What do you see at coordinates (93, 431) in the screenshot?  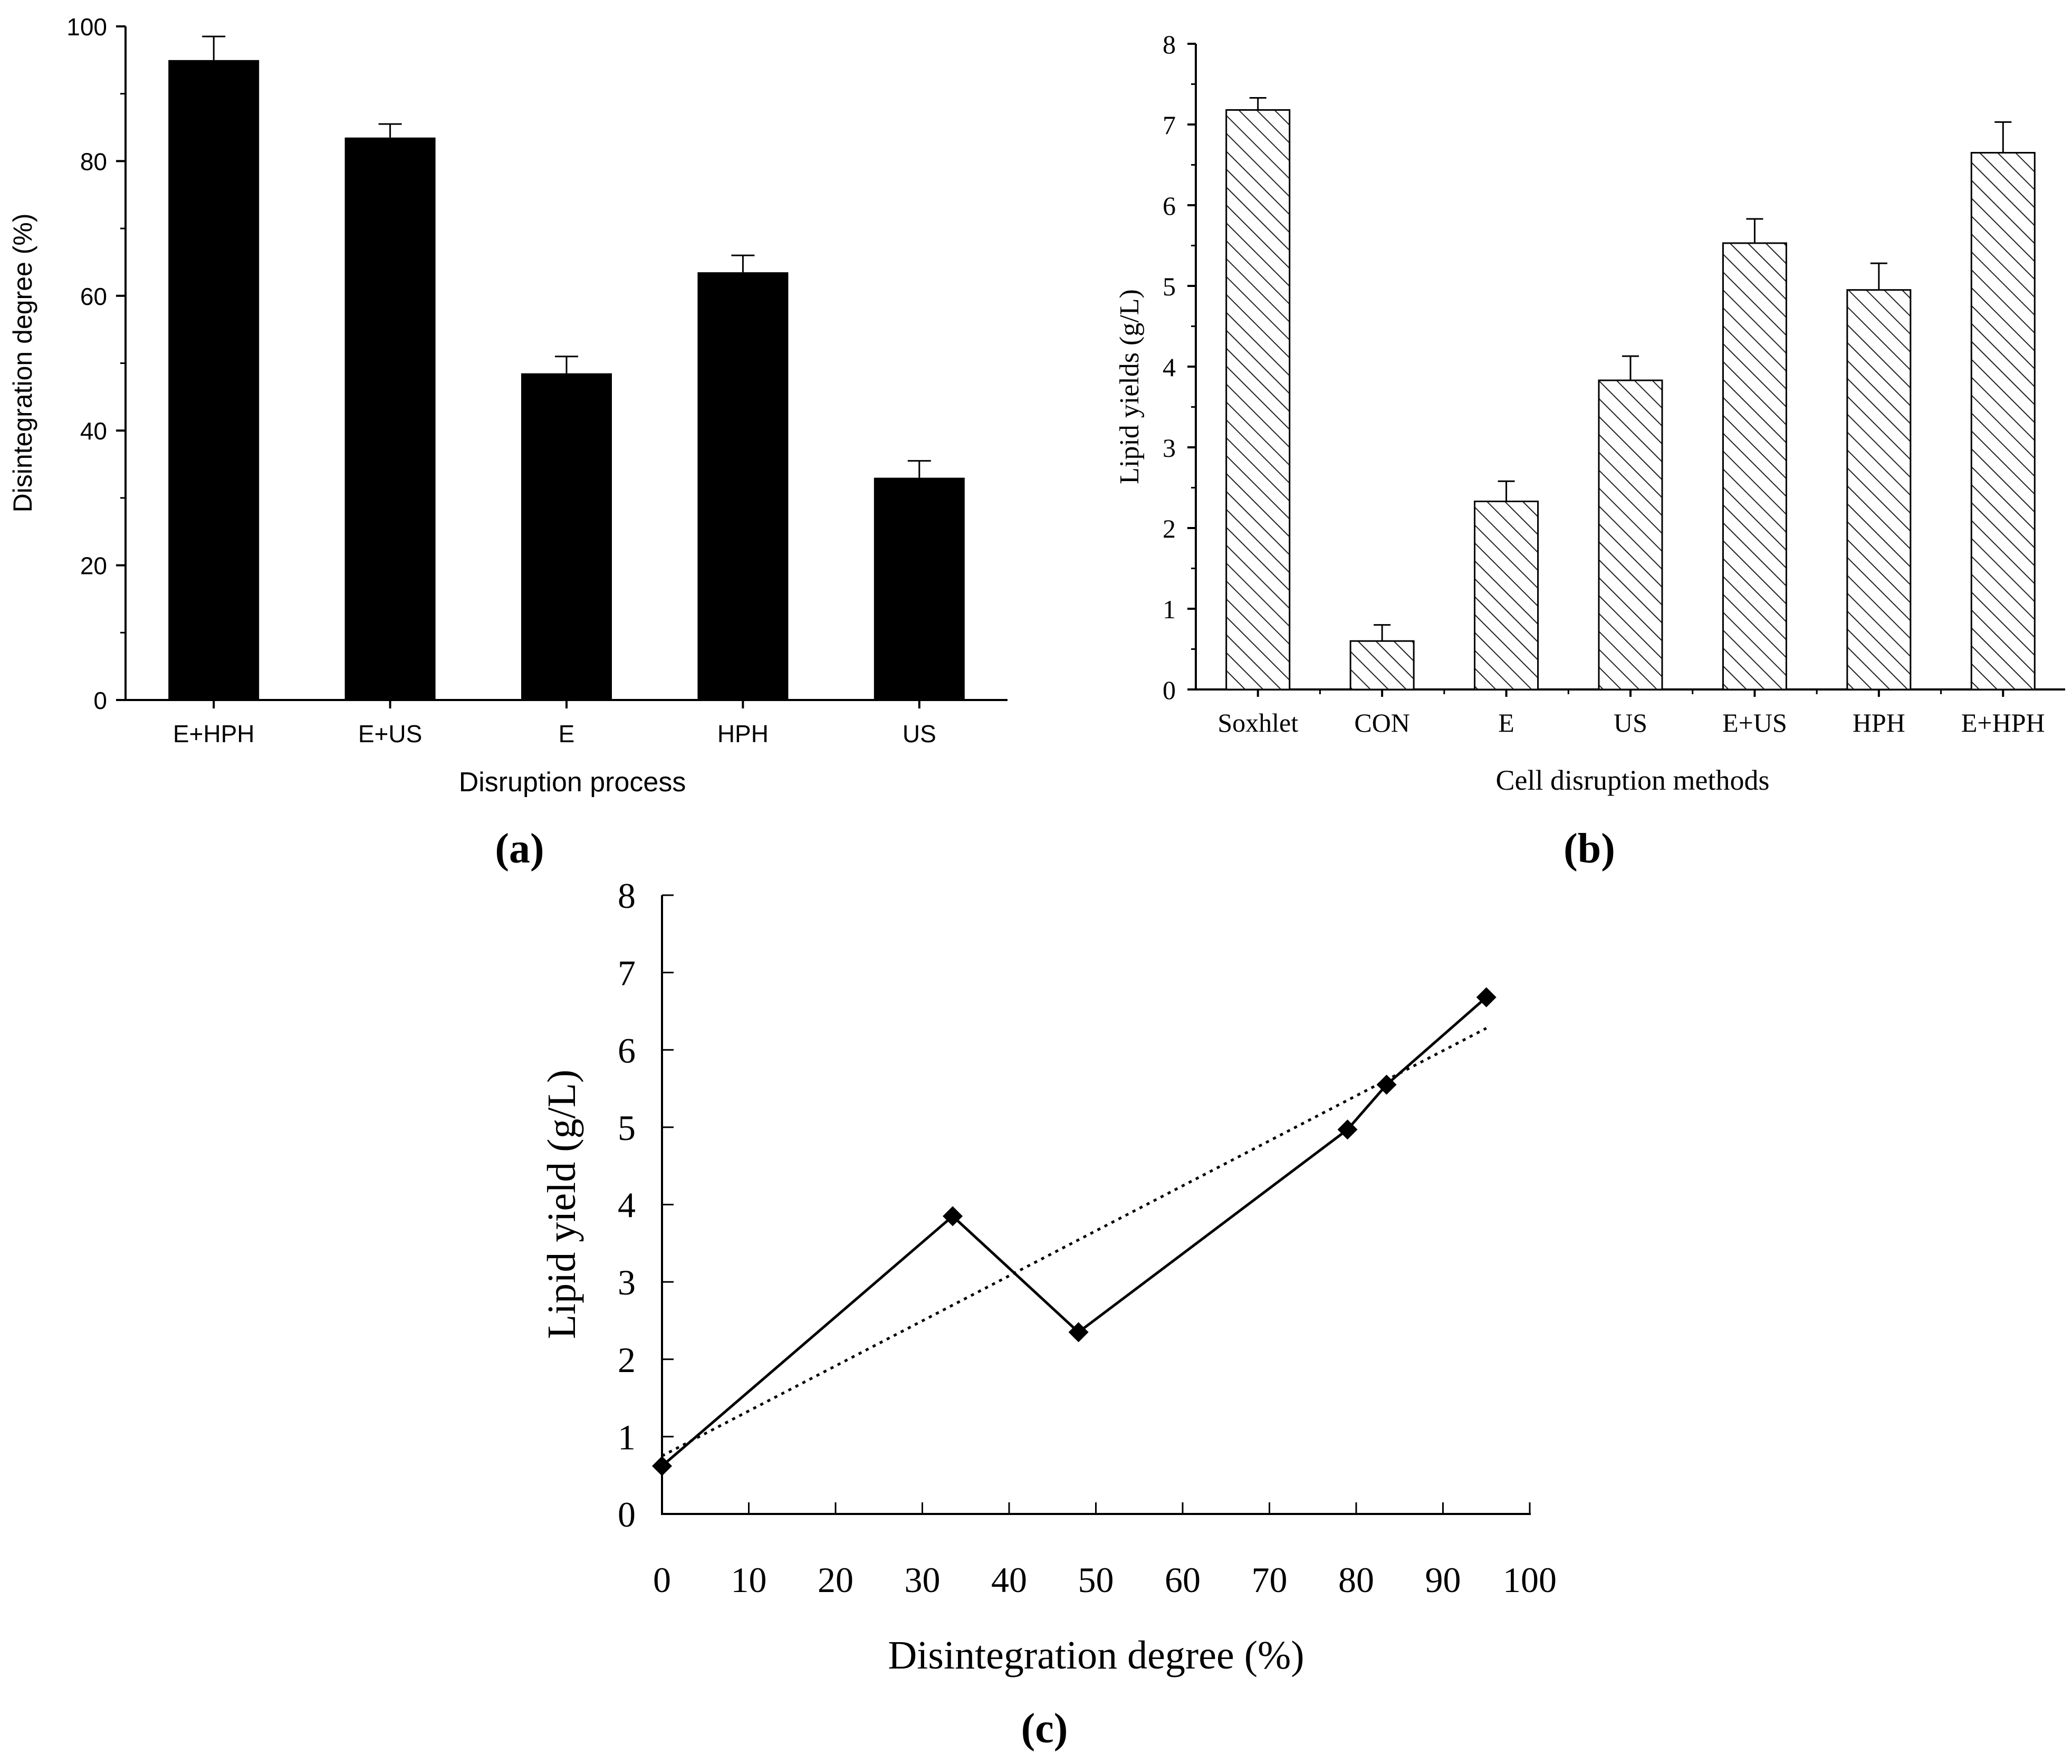 I see `a-y-tick-label: 40` at bounding box center [93, 431].